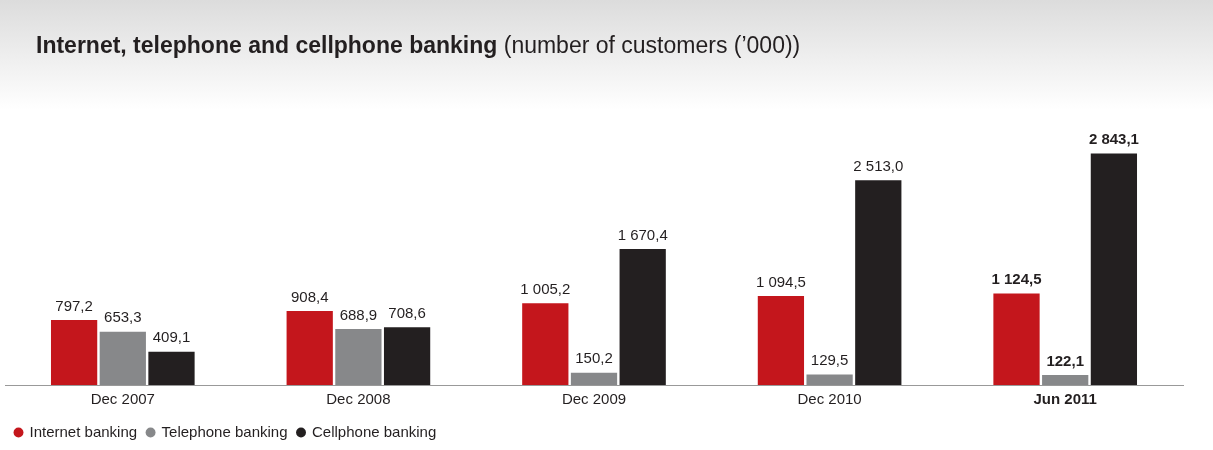 The height and width of the screenshot is (450, 1213). Describe the element at coordinates (878, 166) in the screenshot. I see `data-label: 2 513,0` at that location.